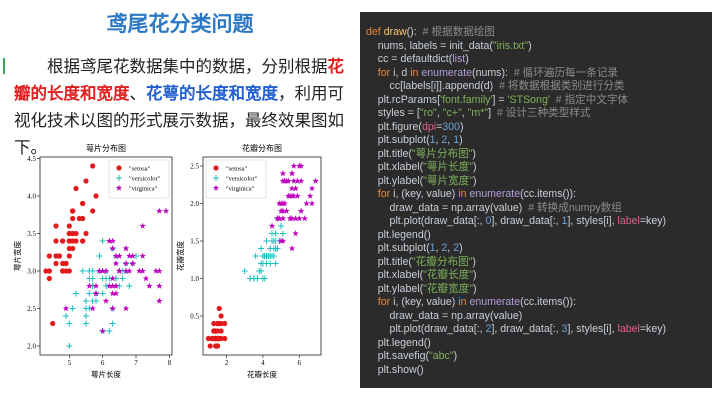 The height and width of the screenshot is (405, 720). What do you see at coordinates (180, 256) in the screenshot?
I see `y-axis-label: 花瓣宽度` at bounding box center [180, 256].